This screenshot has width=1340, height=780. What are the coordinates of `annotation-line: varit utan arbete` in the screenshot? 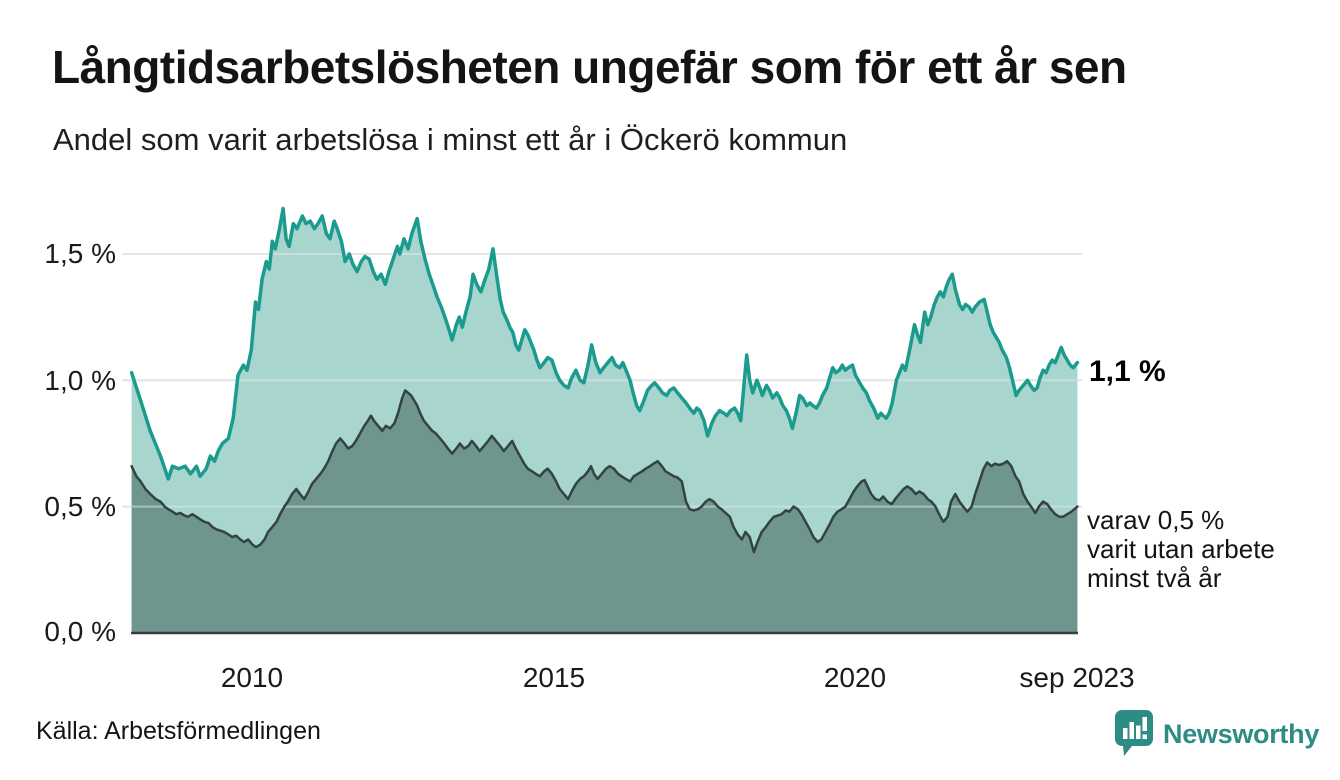 It's located at (1181, 549).